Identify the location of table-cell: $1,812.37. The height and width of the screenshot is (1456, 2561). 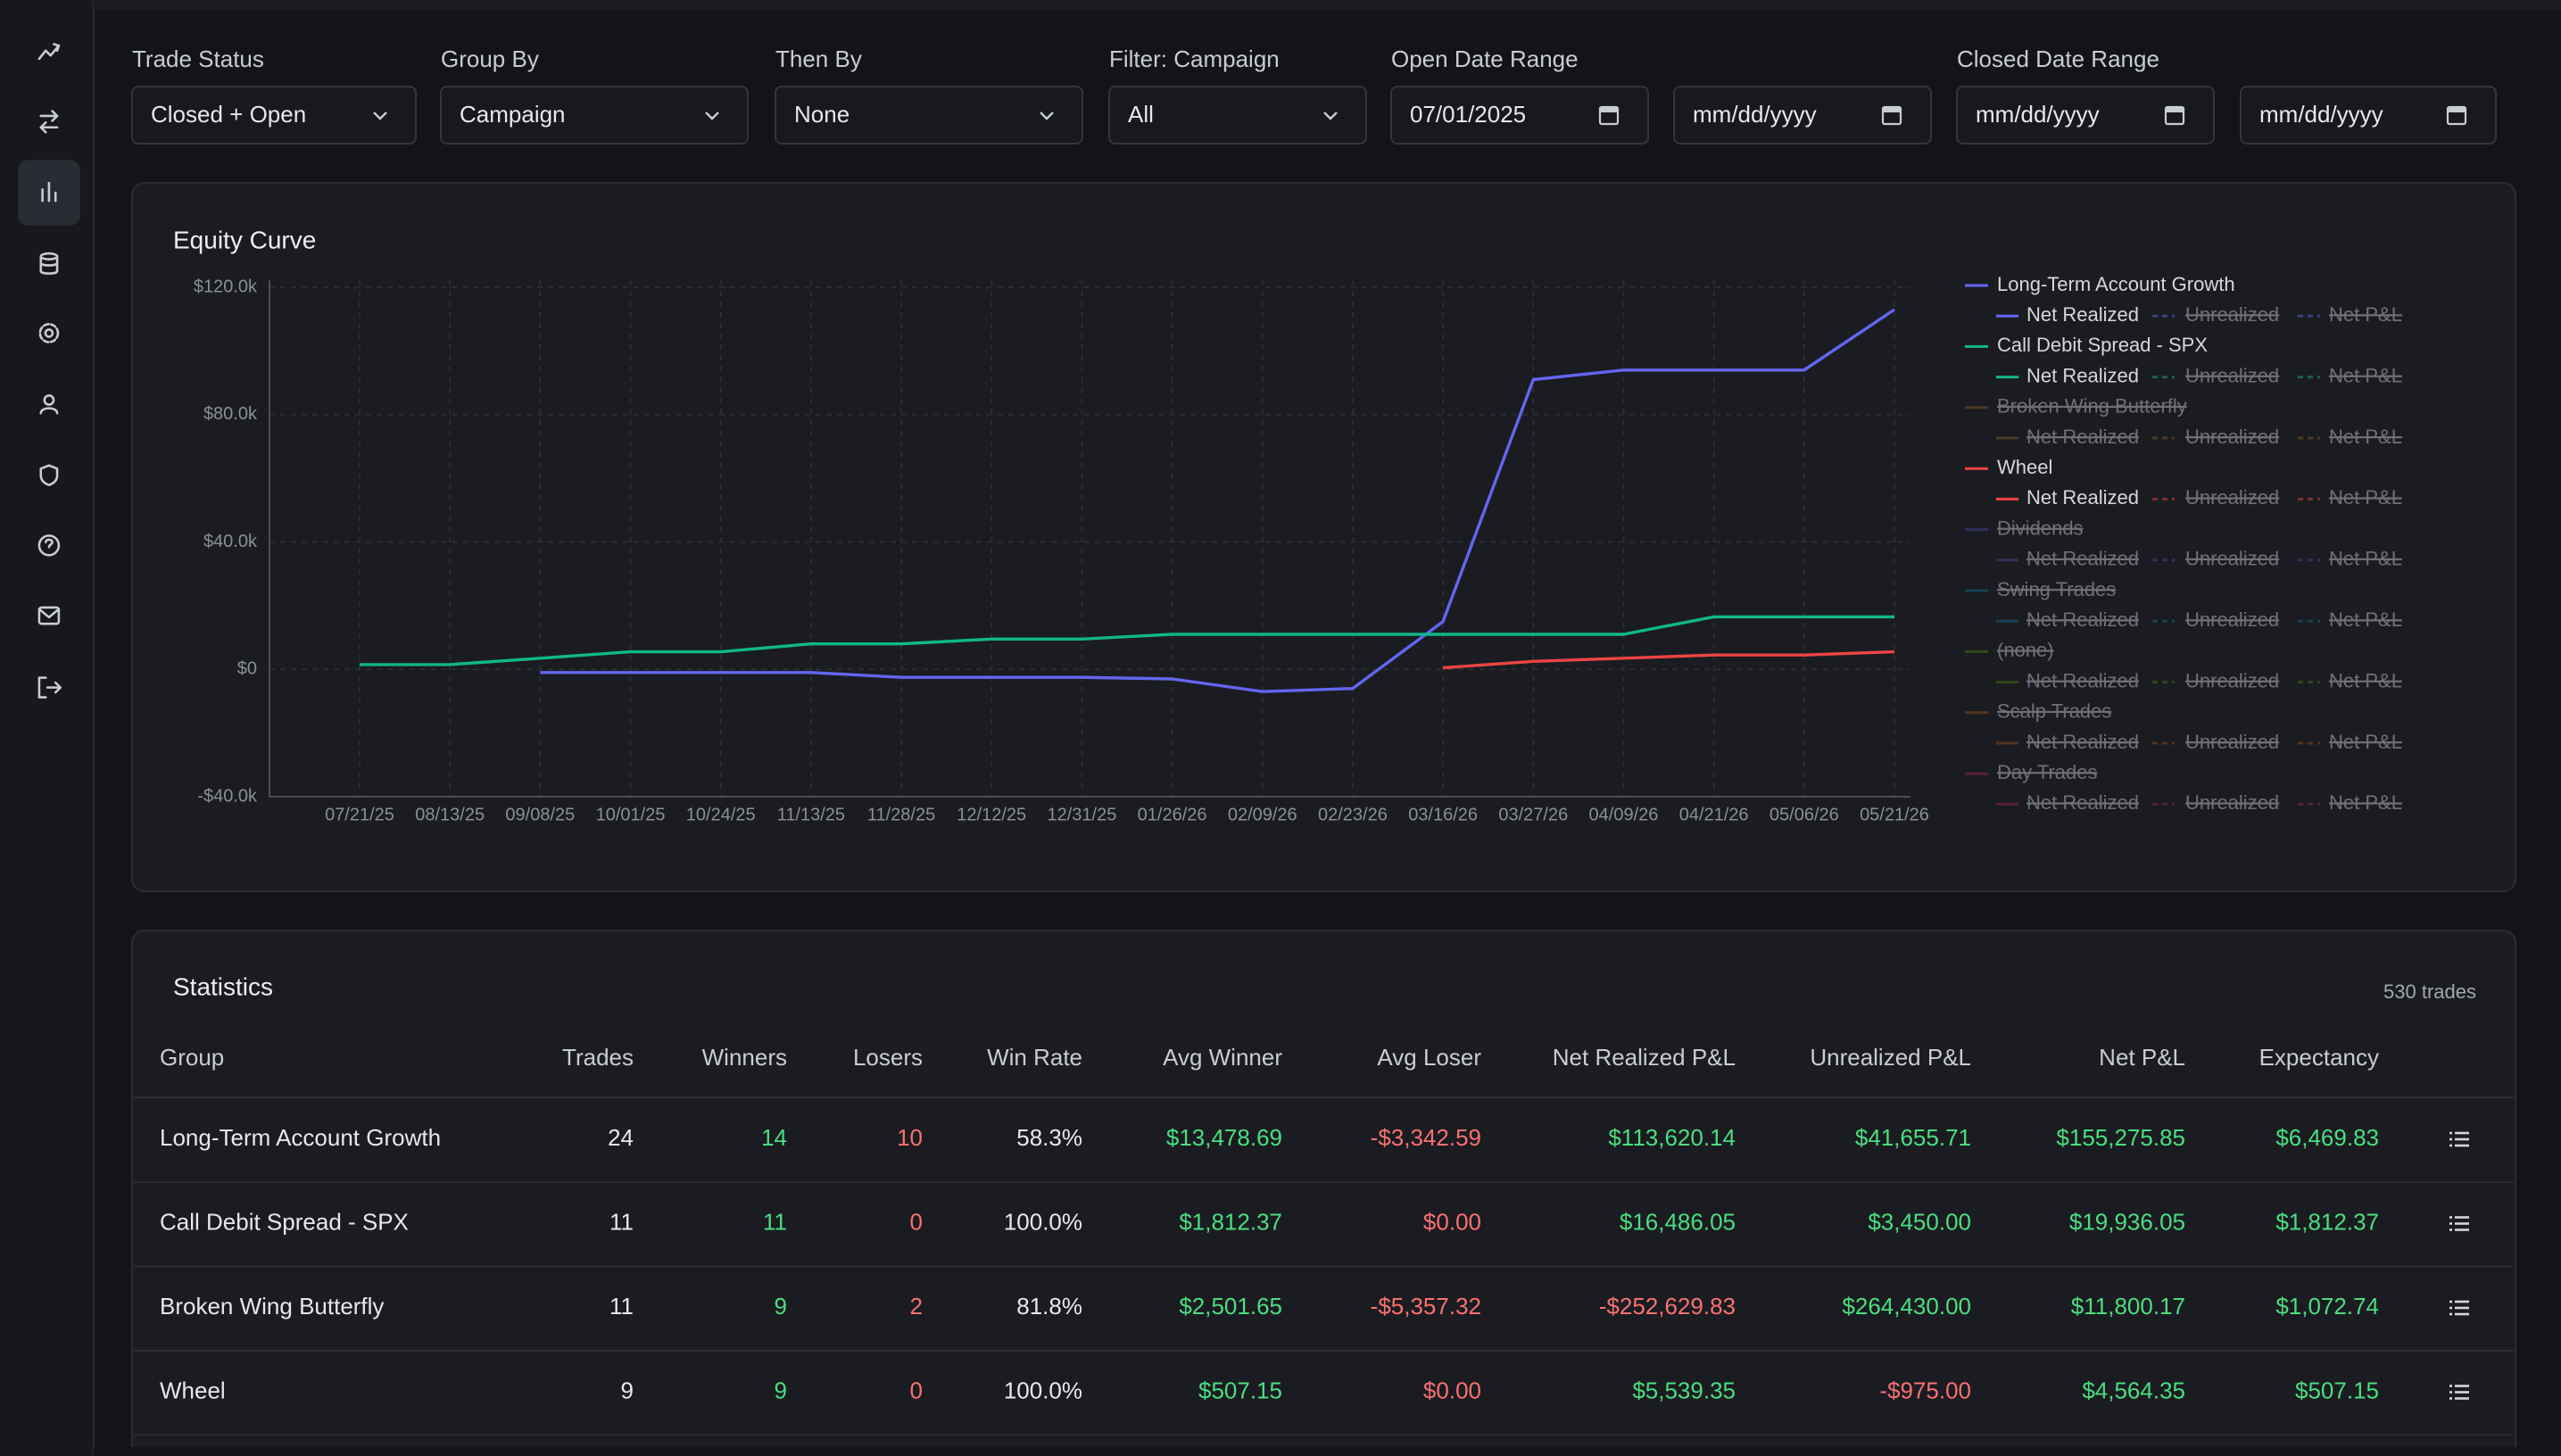
(1230, 1221).